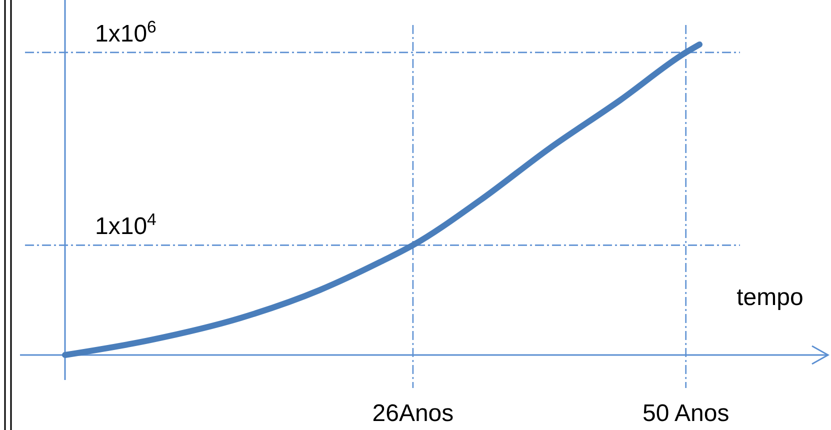 The width and height of the screenshot is (831, 430). What do you see at coordinates (125, 225) in the screenshot?
I see `y-tick-label: 1x10$^{4}$` at bounding box center [125, 225].